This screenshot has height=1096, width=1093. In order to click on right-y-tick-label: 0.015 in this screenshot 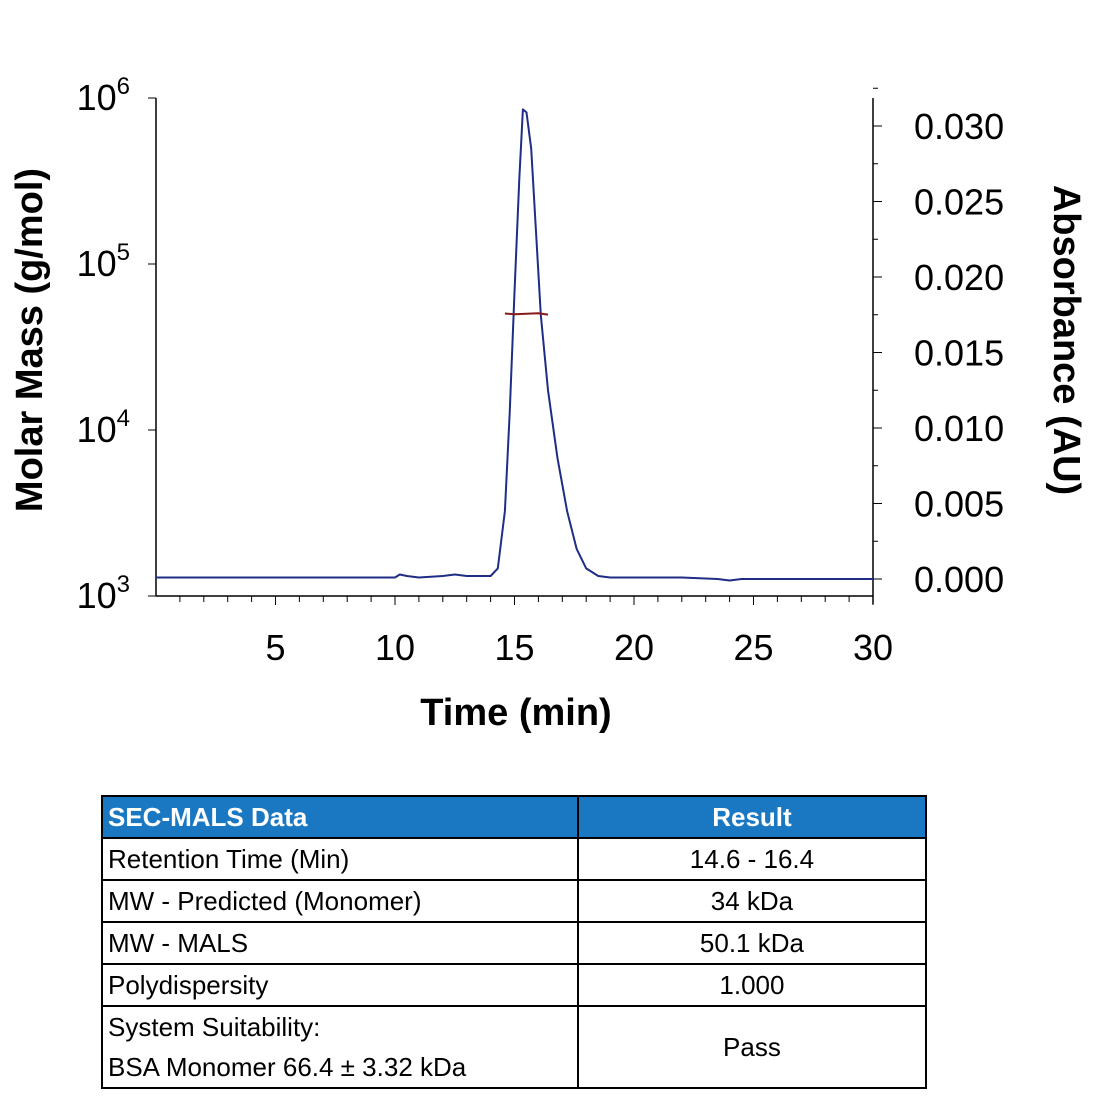, I will do `click(959, 353)`.